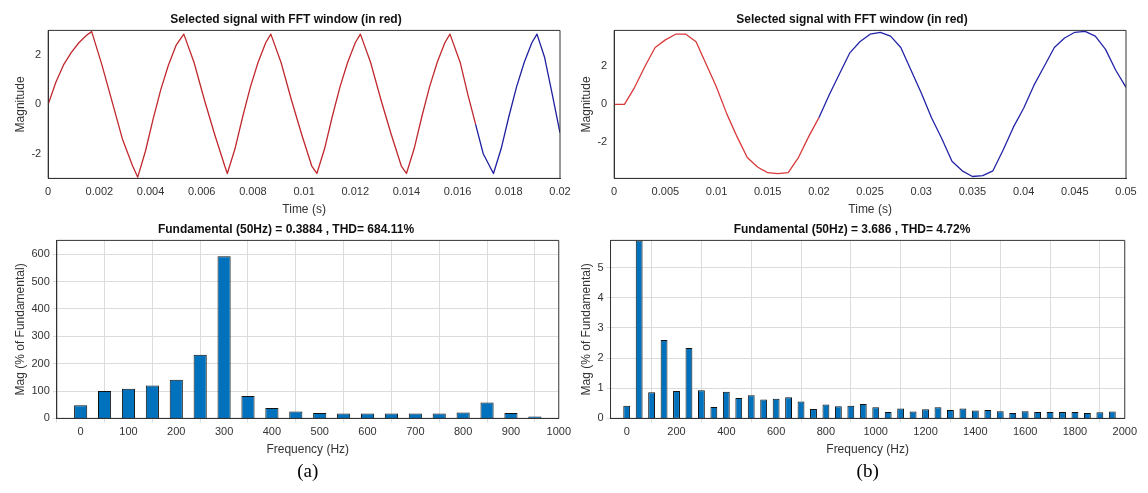 Image resolution: width=1148 pixels, height=493 pixels. What do you see at coordinates (975, 431) in the screenshot?
I see `x-tick-label: 1400` at bounding box center [975, 431].